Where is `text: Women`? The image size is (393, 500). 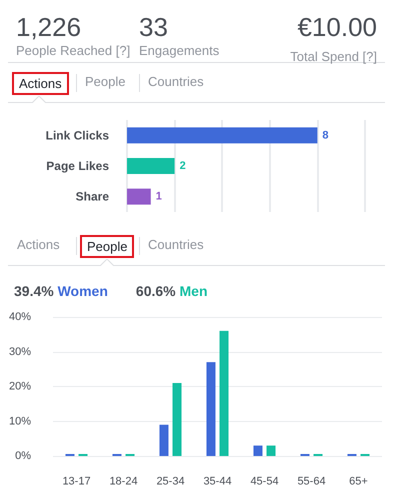
text: Women is located at coordinates (83, 291).